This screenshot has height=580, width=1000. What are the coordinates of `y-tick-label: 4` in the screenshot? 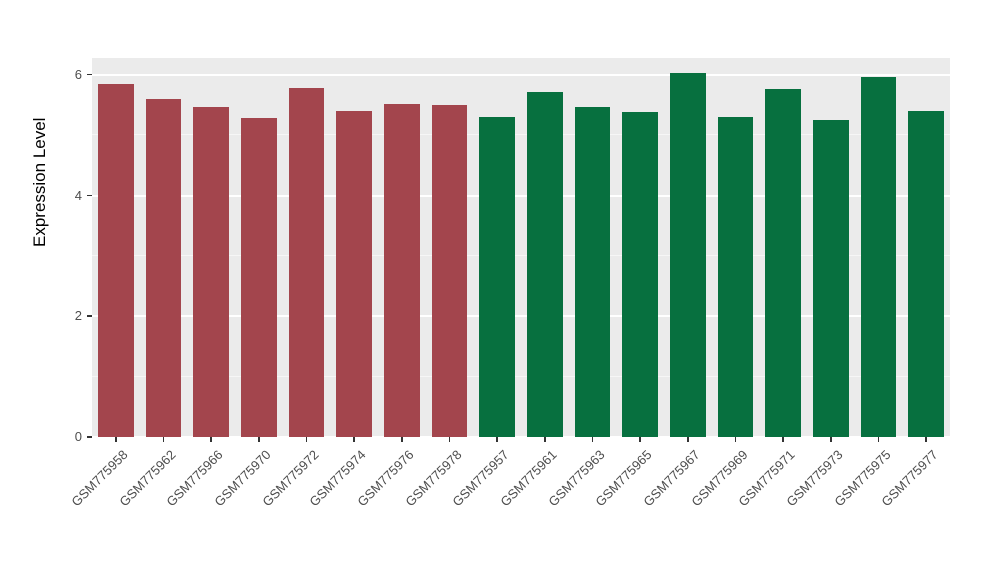 It's located at (78, 195).